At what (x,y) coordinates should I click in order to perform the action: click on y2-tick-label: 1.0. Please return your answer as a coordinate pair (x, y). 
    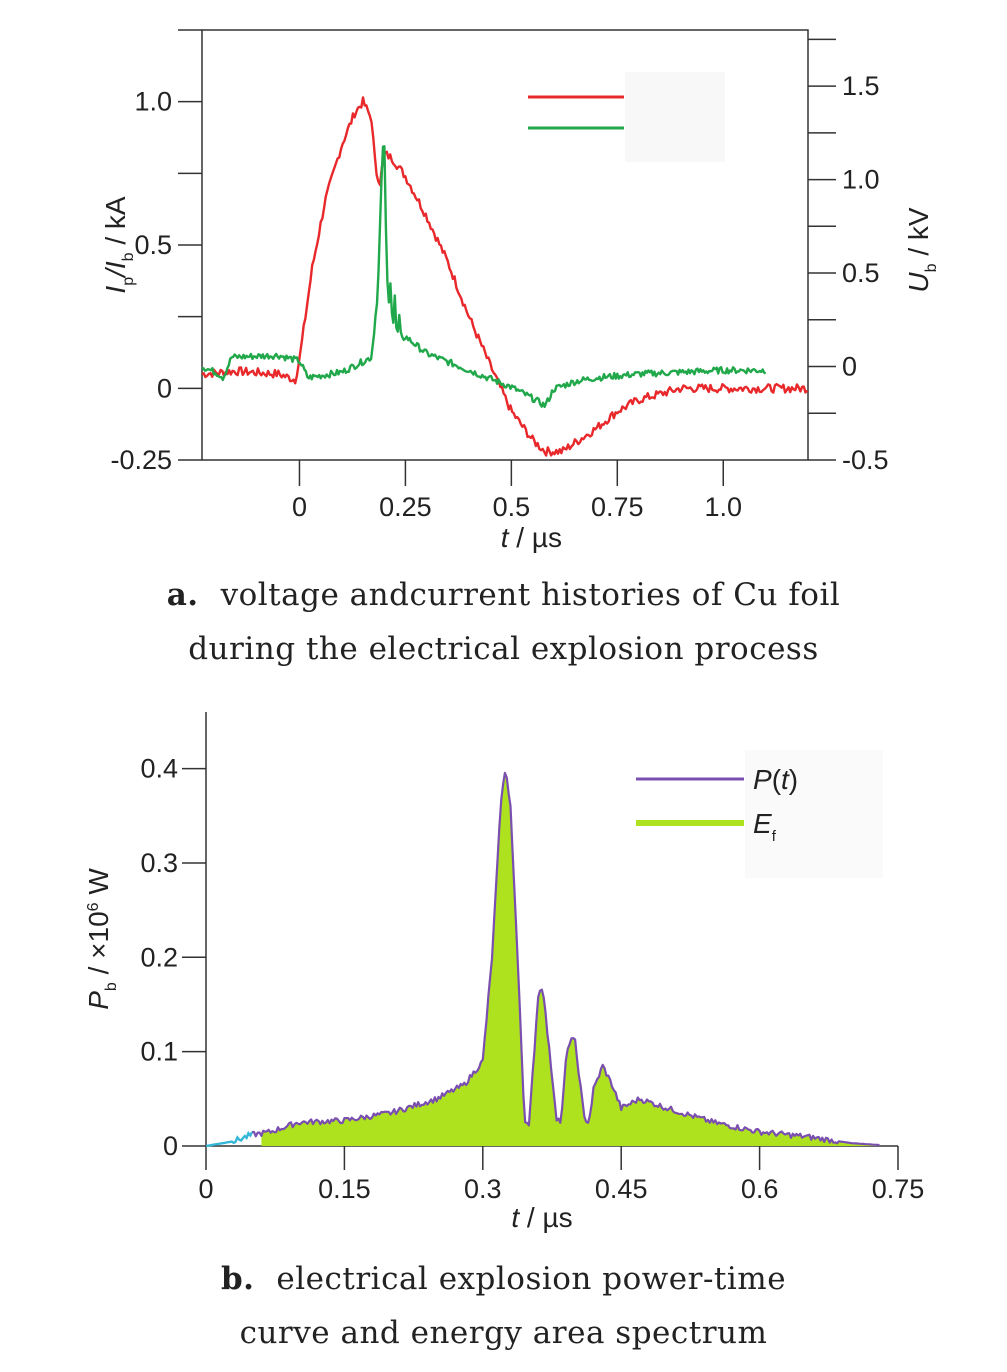
    Looking at the image, I should click on (861, 180).